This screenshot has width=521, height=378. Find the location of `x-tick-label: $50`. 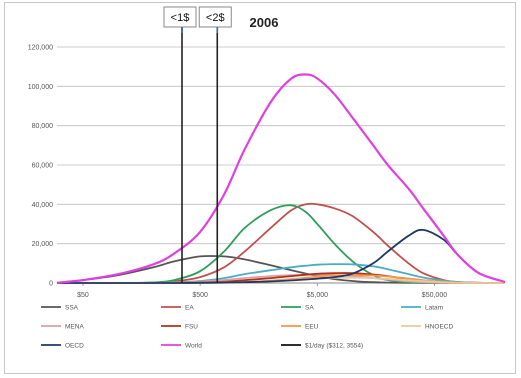

x-tick-label: $50 is located at coordinates (83, 295).